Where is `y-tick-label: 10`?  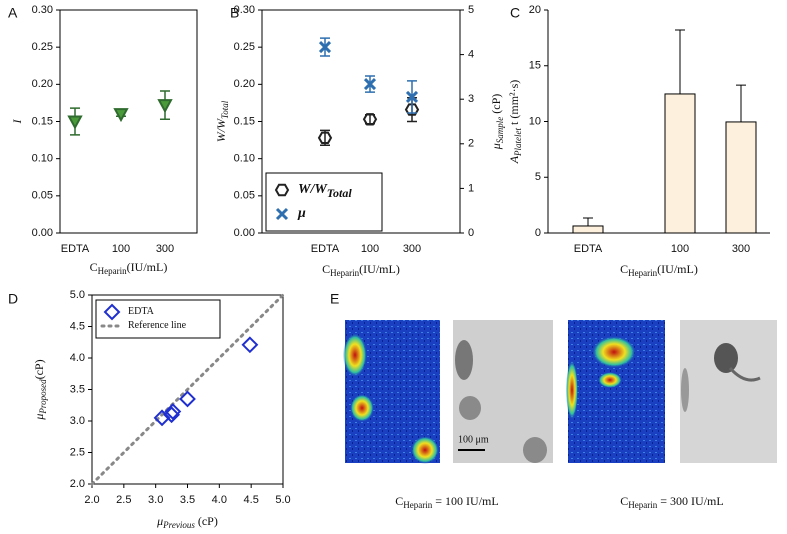 y-tick-label: 10 is located at coordinates (535, 121).